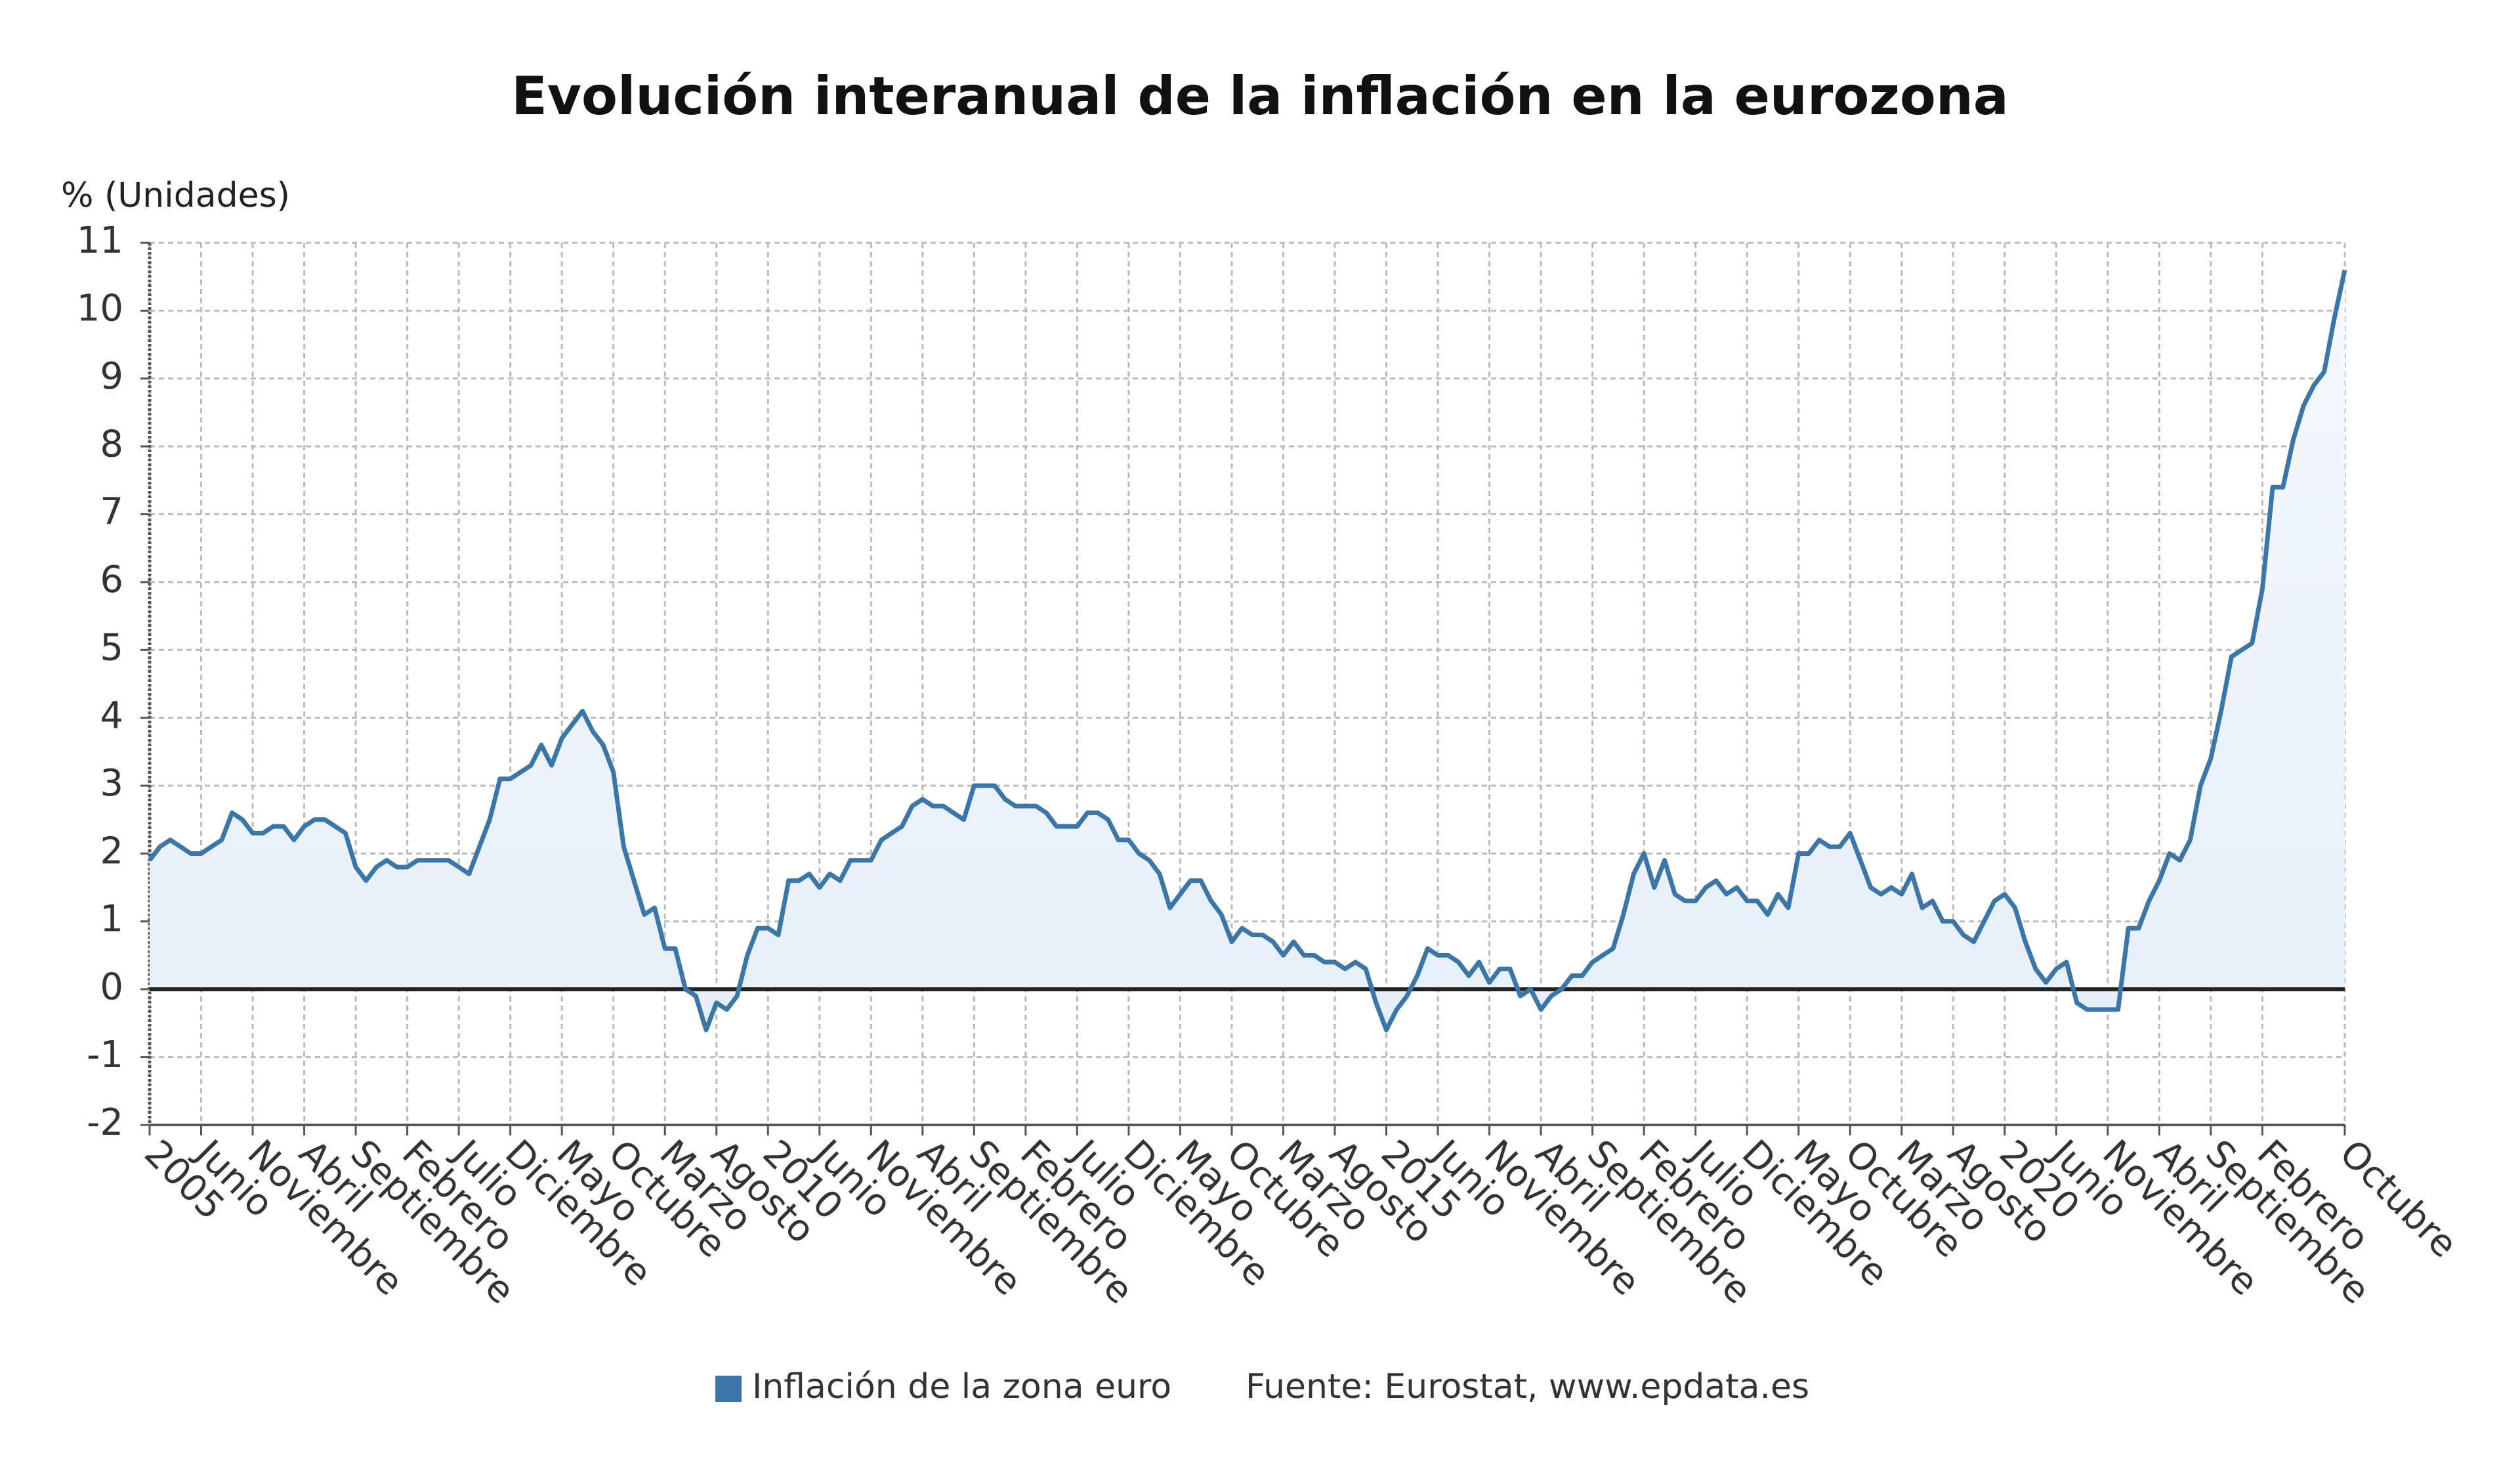 The height and width of the screenshot is (1480, 2520). I want to click on legend-label: Inflación de la zona euro, so click(961, 1386).